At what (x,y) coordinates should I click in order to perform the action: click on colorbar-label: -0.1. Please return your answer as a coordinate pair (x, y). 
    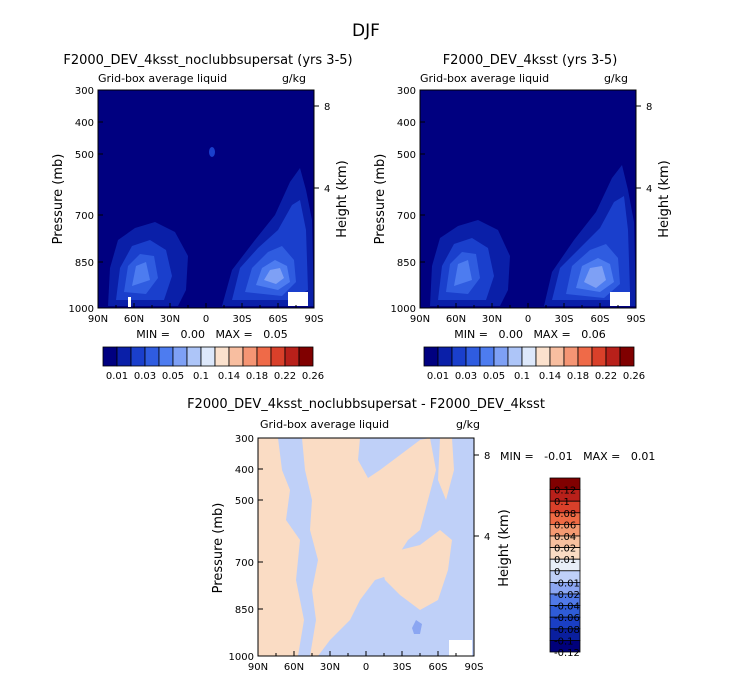
    Looking at the image, I should click on (564, 641).